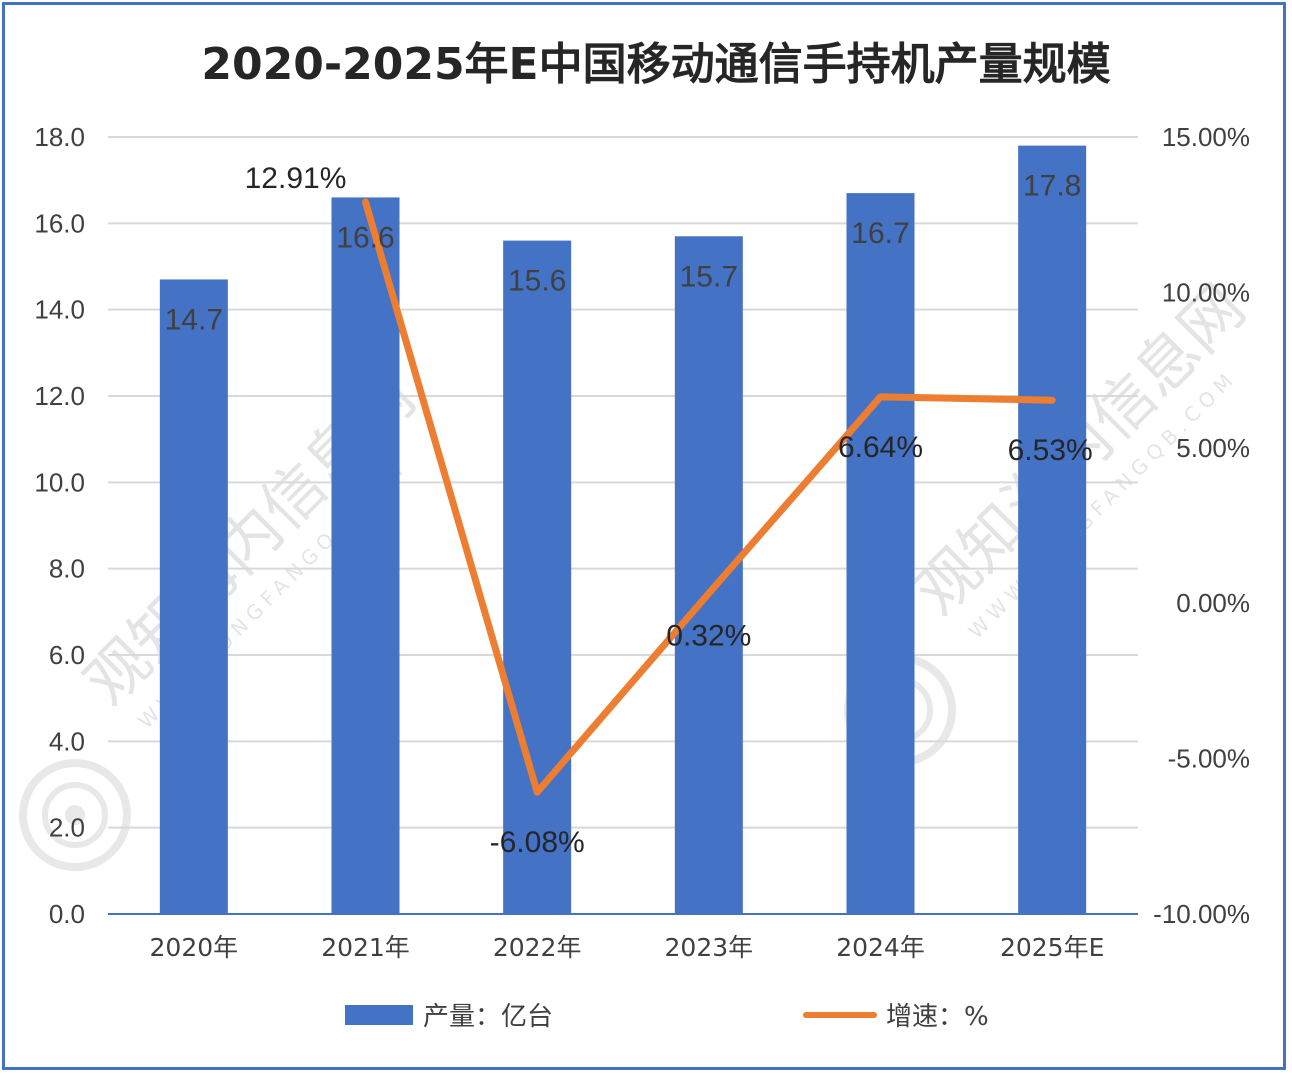 The height and width of the screenshot is (1076, 1292). What do you see at coordinates (365, 237) in the screenshot?
I see `bar-data-label: 16.6` at bounding box center [365, 237].